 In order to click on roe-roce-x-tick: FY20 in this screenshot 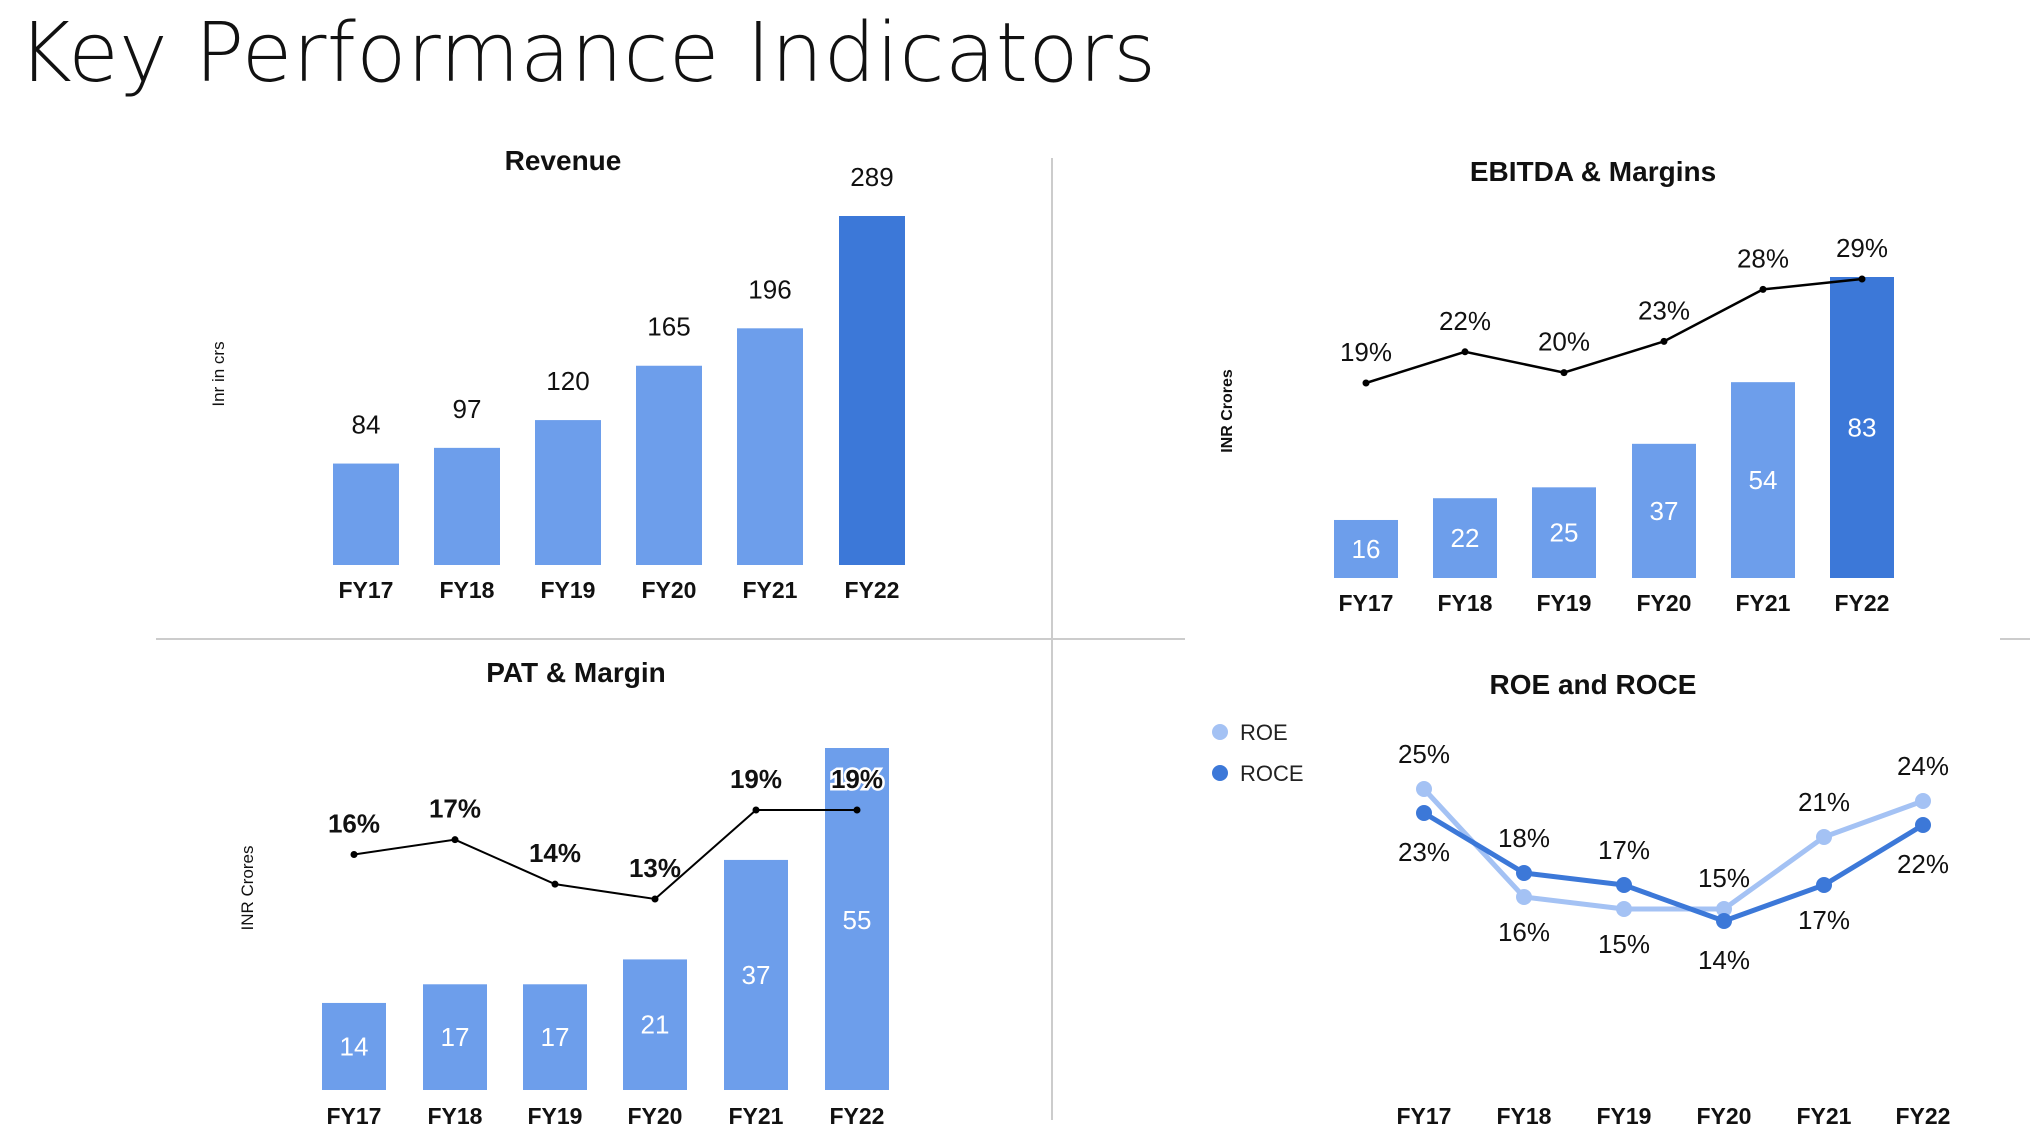, I will do `click(1724, 1116)`.